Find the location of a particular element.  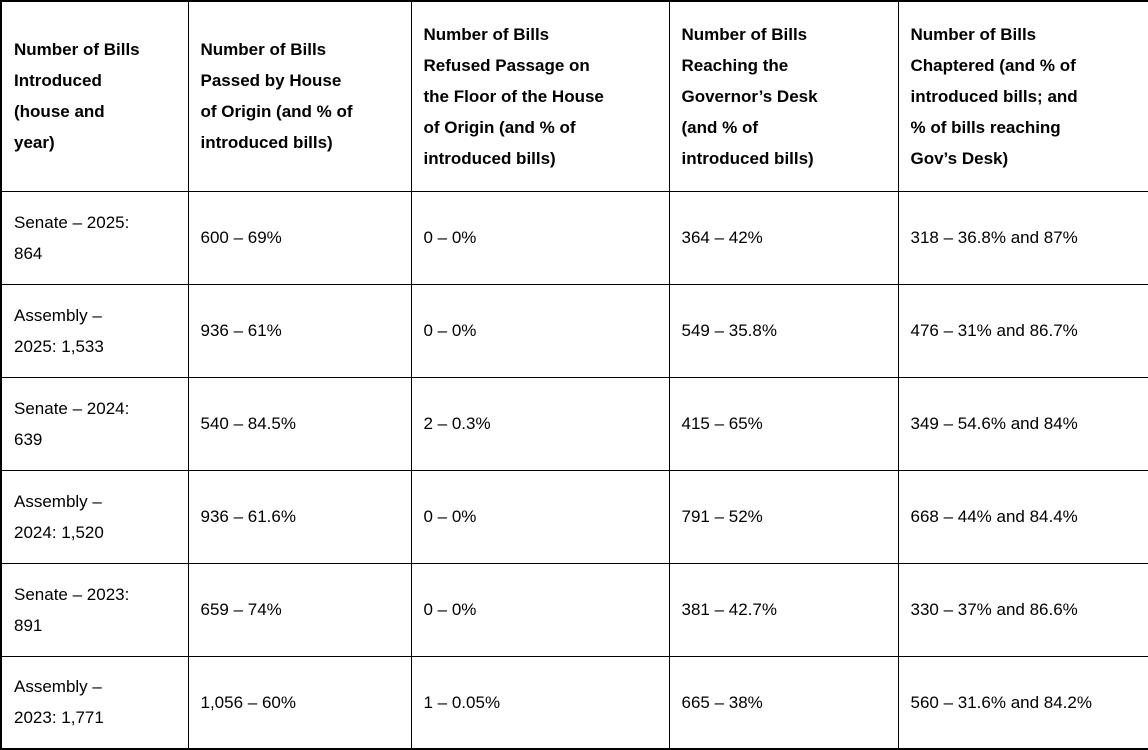

table-cell-house-year: Assembly – 2025: 1,533 is located at coordinates (94, 330).